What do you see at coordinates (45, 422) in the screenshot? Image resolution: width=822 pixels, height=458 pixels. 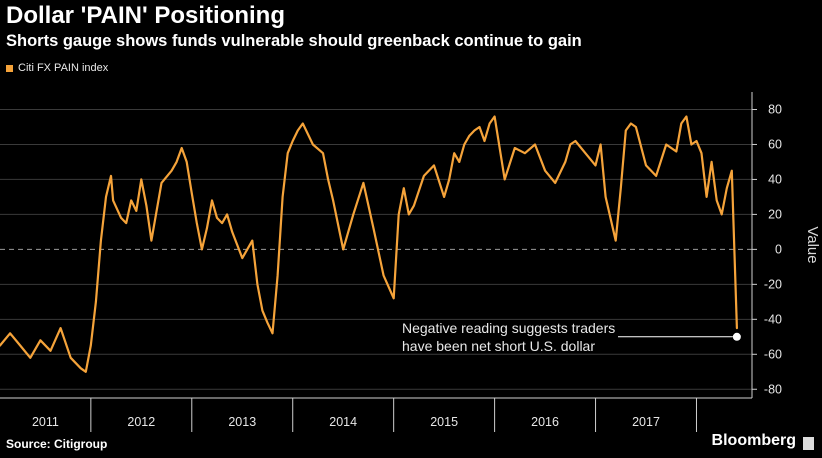 I see `year-label: 2011` at bounding box center [45, 422].